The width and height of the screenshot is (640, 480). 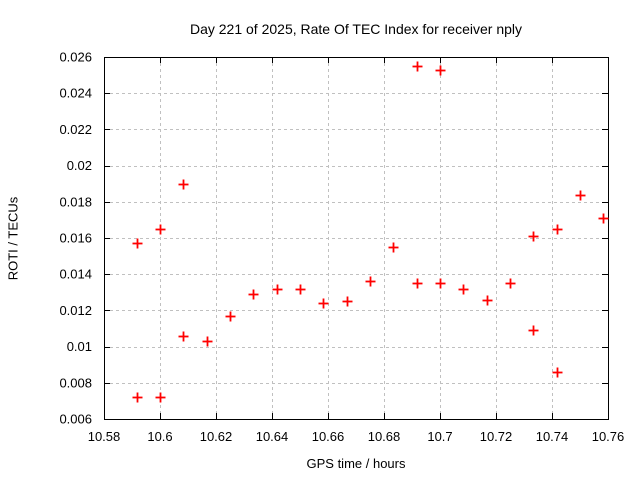 I want to click on x-tick-label: 10.72, so click(x=496, y=436).